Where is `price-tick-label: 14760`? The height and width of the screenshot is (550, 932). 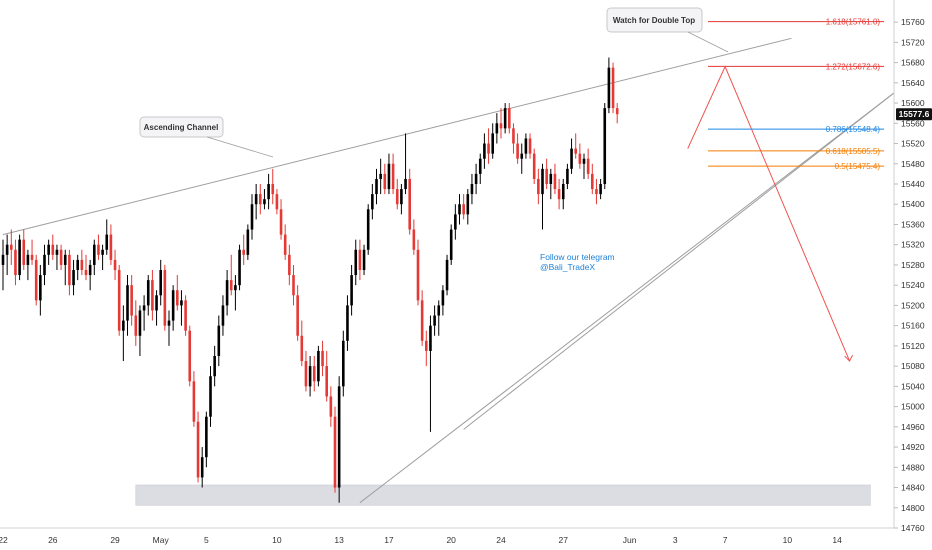 price-tick-label: 14760 is located at coordinates (913, 528).